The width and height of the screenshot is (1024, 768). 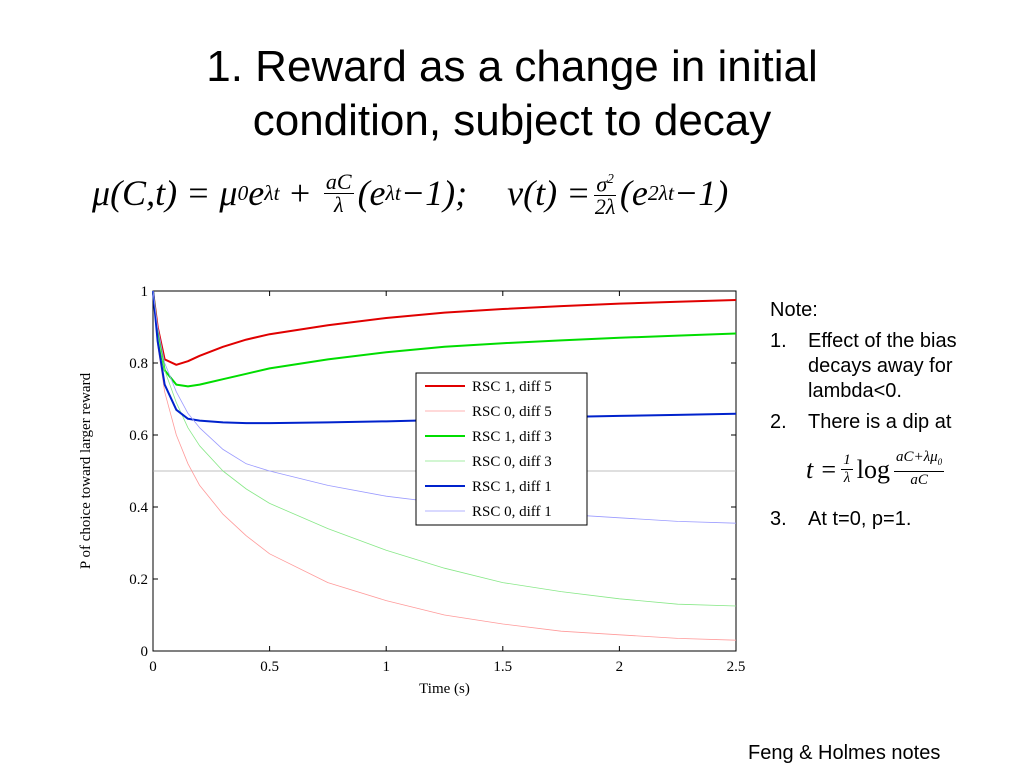 What do you see at coordinates (338, 204) in the screenshot?
I see `eq-den: λ` at bounding box center [338, 204].